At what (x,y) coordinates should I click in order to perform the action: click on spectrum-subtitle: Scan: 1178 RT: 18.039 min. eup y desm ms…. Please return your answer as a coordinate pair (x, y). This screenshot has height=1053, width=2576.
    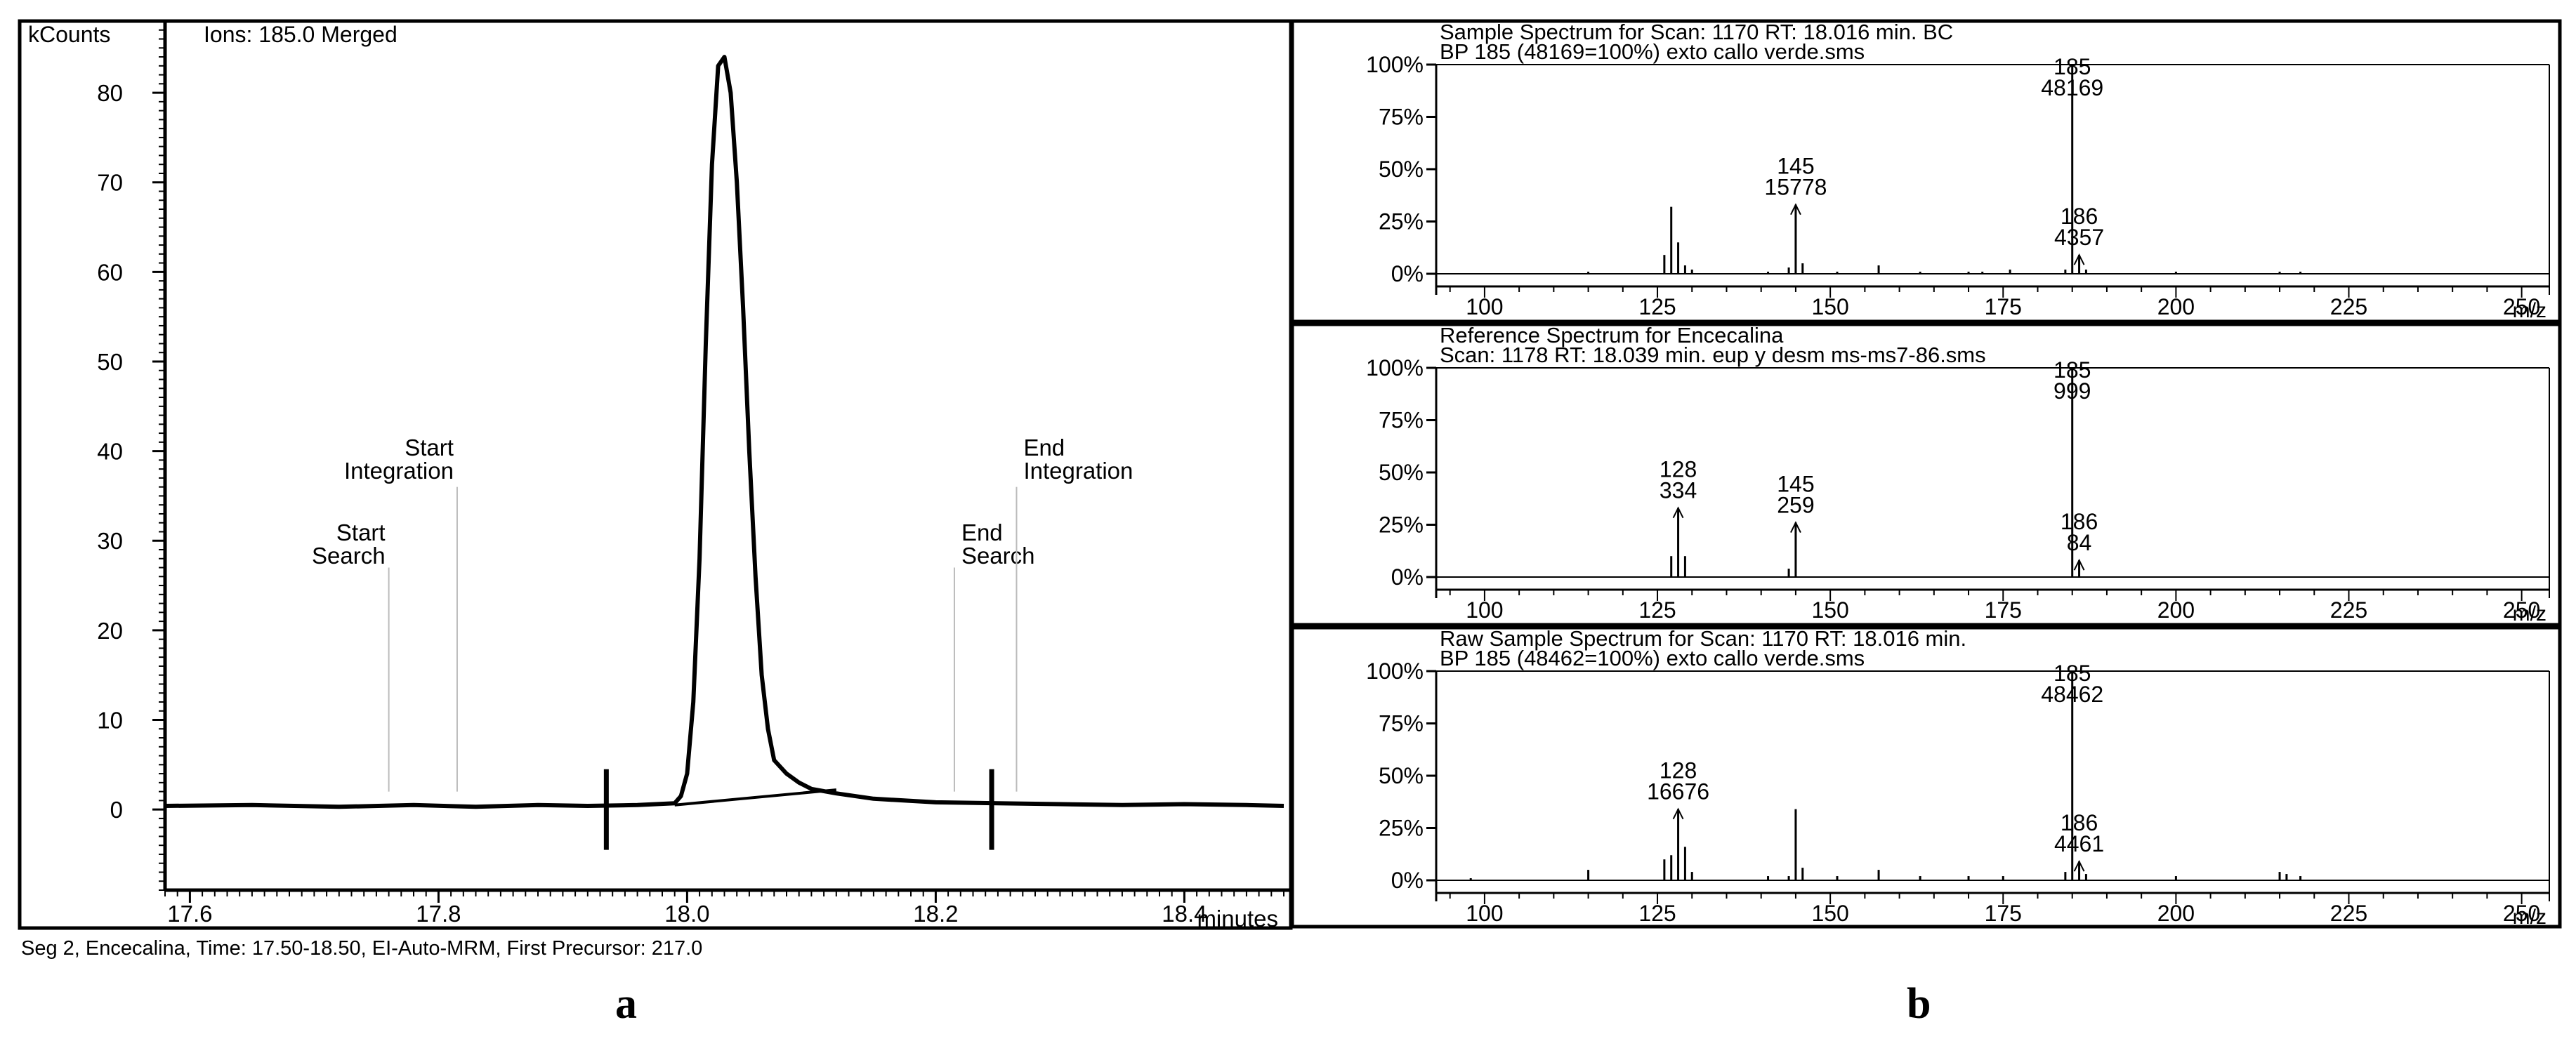
    Looking at the image, I should click on (1713, 355).